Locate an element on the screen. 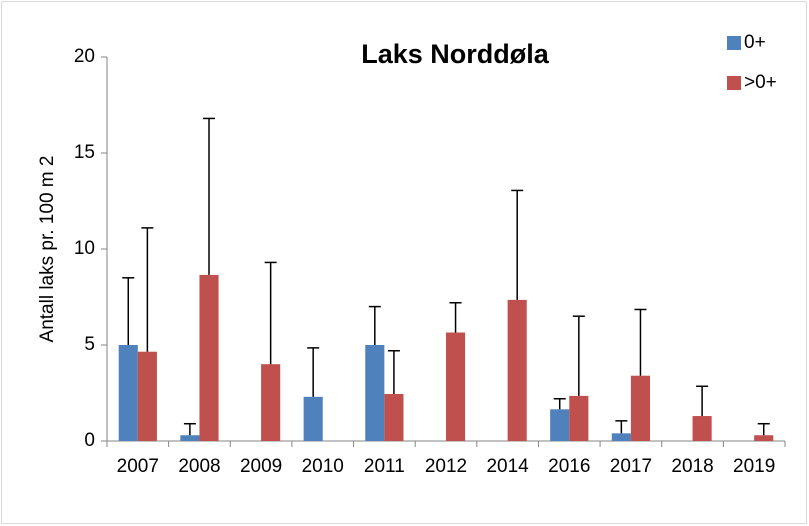  y-tick-label: 15 is located at coordinates (84, 152).